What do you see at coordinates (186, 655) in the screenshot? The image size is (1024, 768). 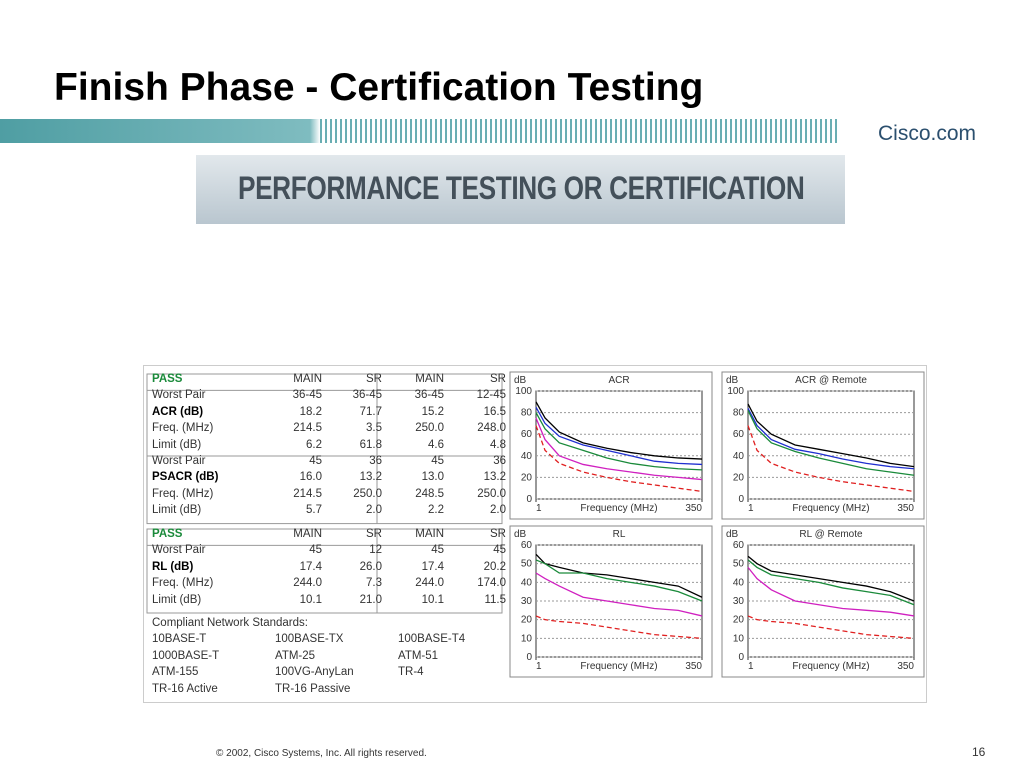 I see `standard-item: 1000BASE-T` at bounding box center [186, 655].